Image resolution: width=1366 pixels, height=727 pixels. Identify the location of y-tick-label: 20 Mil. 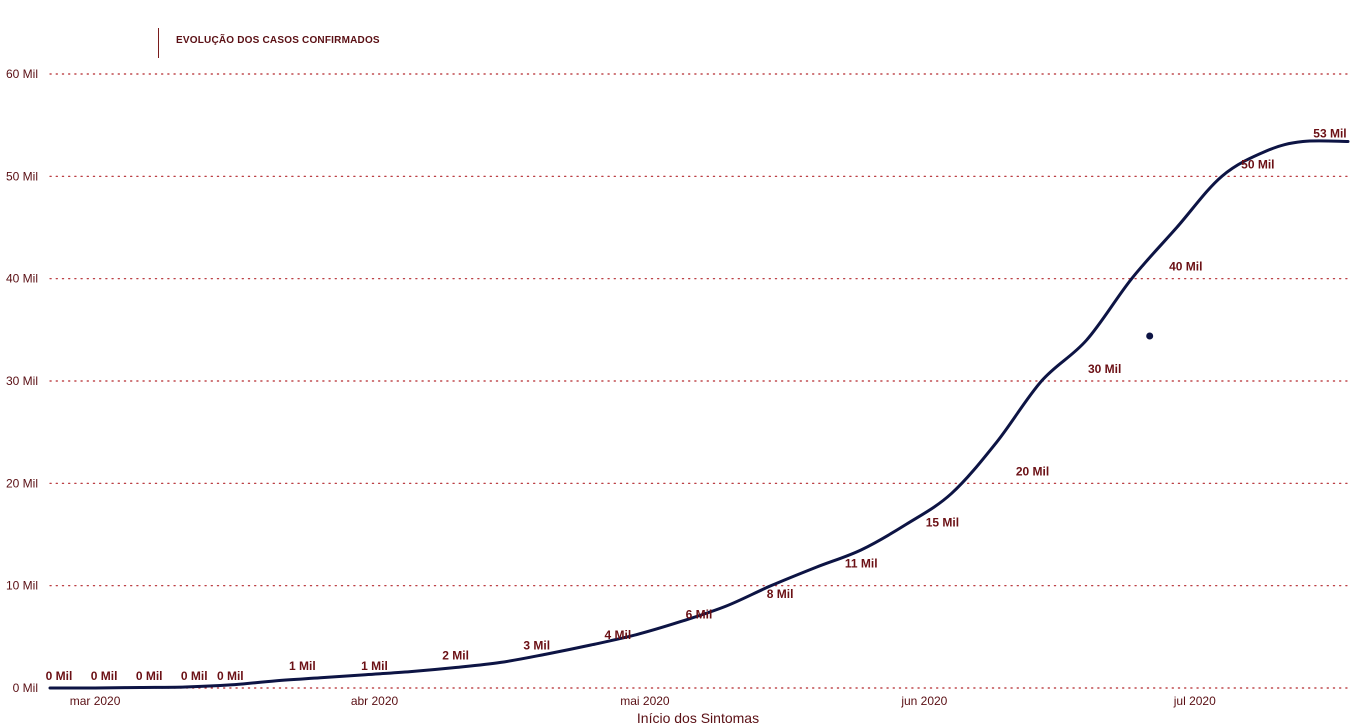
(22, 483).